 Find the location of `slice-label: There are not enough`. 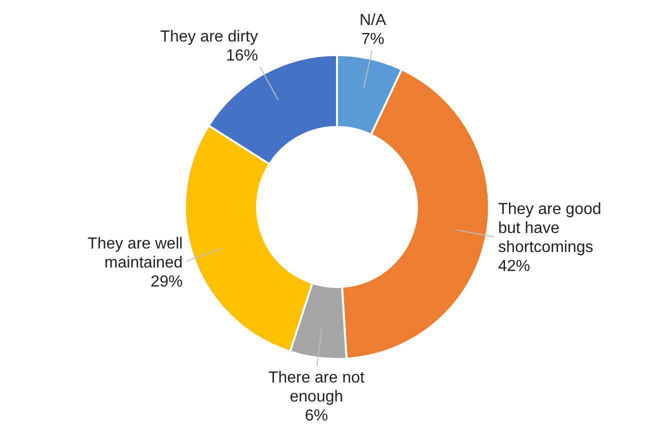

slice-label: There are not enough is located at coordinates (317, 388).